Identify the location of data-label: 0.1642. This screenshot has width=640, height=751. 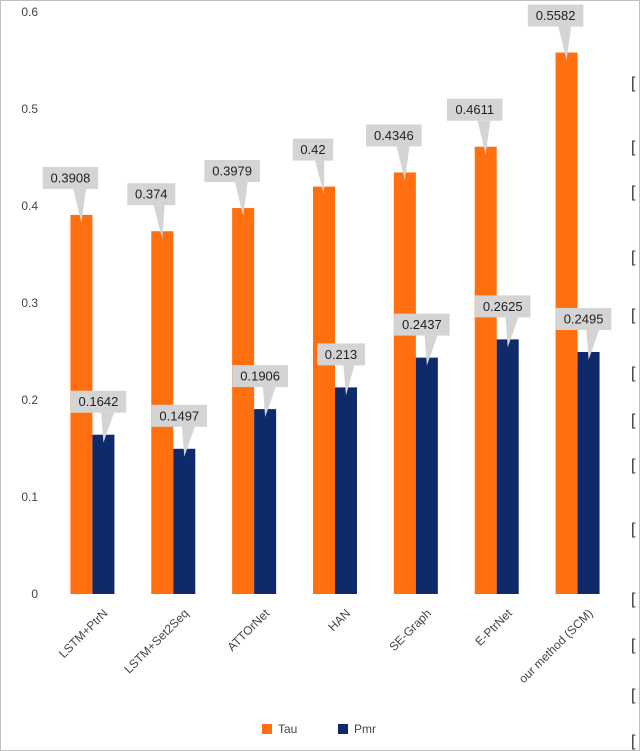
(99, 401).